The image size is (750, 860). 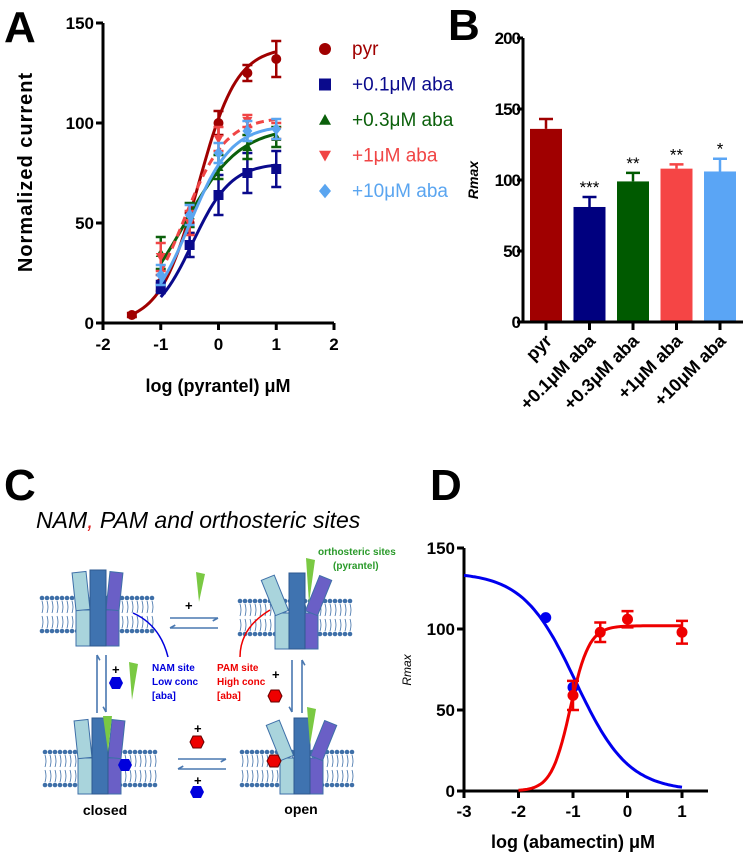 What do you see at coordinates (125, 765) in the screenshot?
I see `nam-abamectin-bound-icon` at bounding box center [125, 765].